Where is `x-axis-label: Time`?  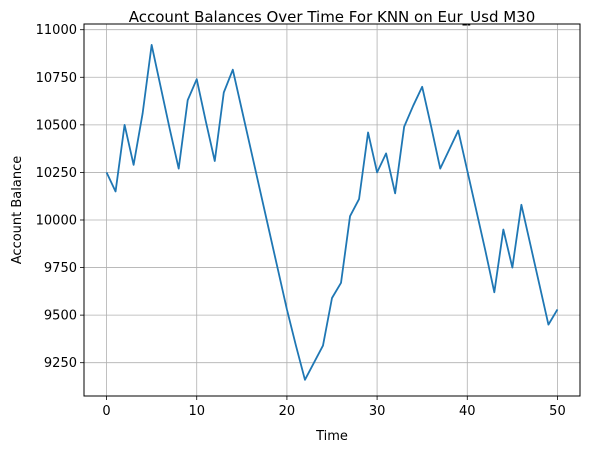 x-axis-label: Time is located at coordinates (331, 436).